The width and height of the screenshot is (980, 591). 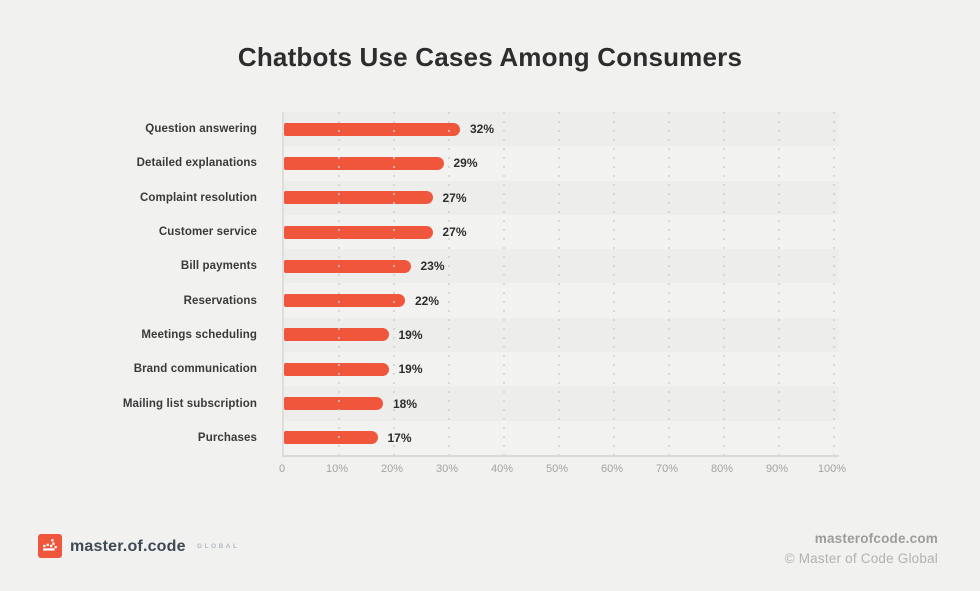 What do you see at coordinates (561, 266) in the screenshot?
I see `bar-row: 23%` at bounding box center [561, 266].